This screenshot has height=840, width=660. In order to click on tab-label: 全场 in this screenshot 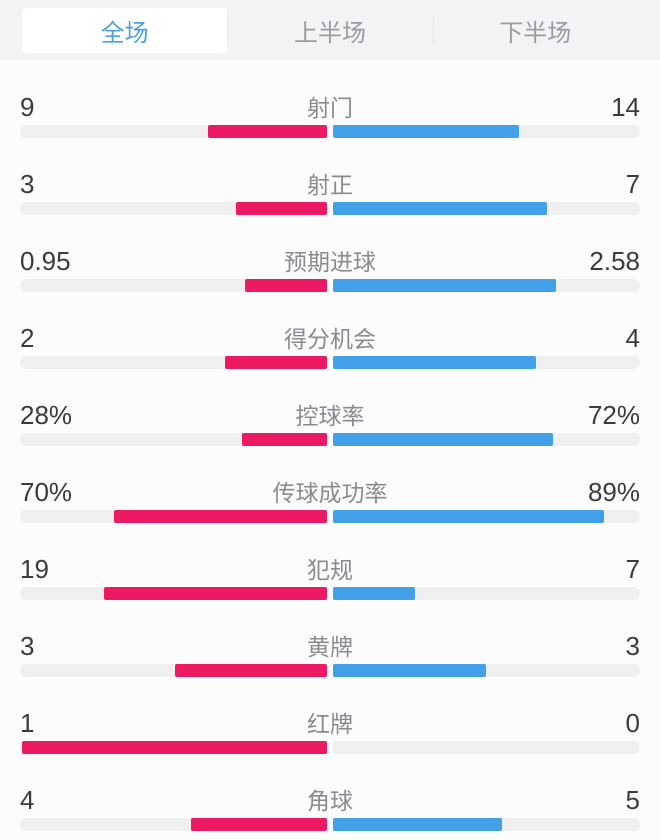, I will do `click(124, 33)`.